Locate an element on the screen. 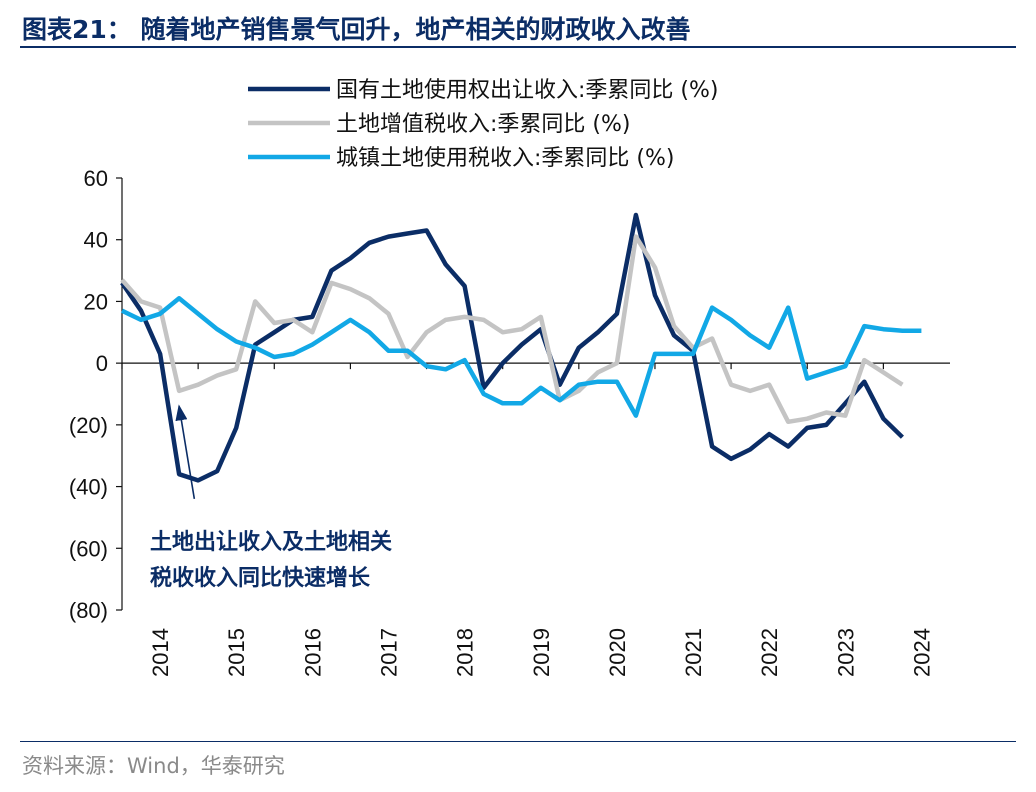 The image size is (1036, 792). x-tick-label: 2022 is located at coordinates (769, 652).